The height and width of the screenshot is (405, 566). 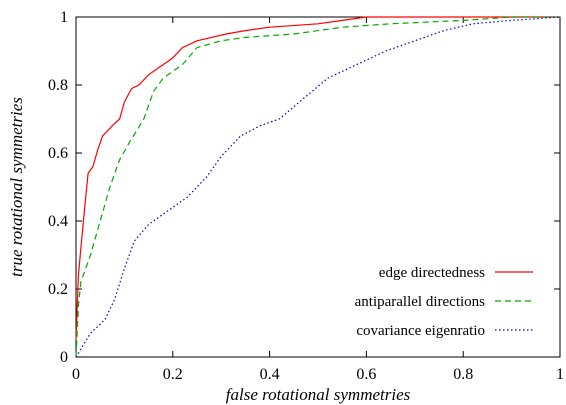 I want to click on x-tick-label: 0, so click(x=76, y=374).